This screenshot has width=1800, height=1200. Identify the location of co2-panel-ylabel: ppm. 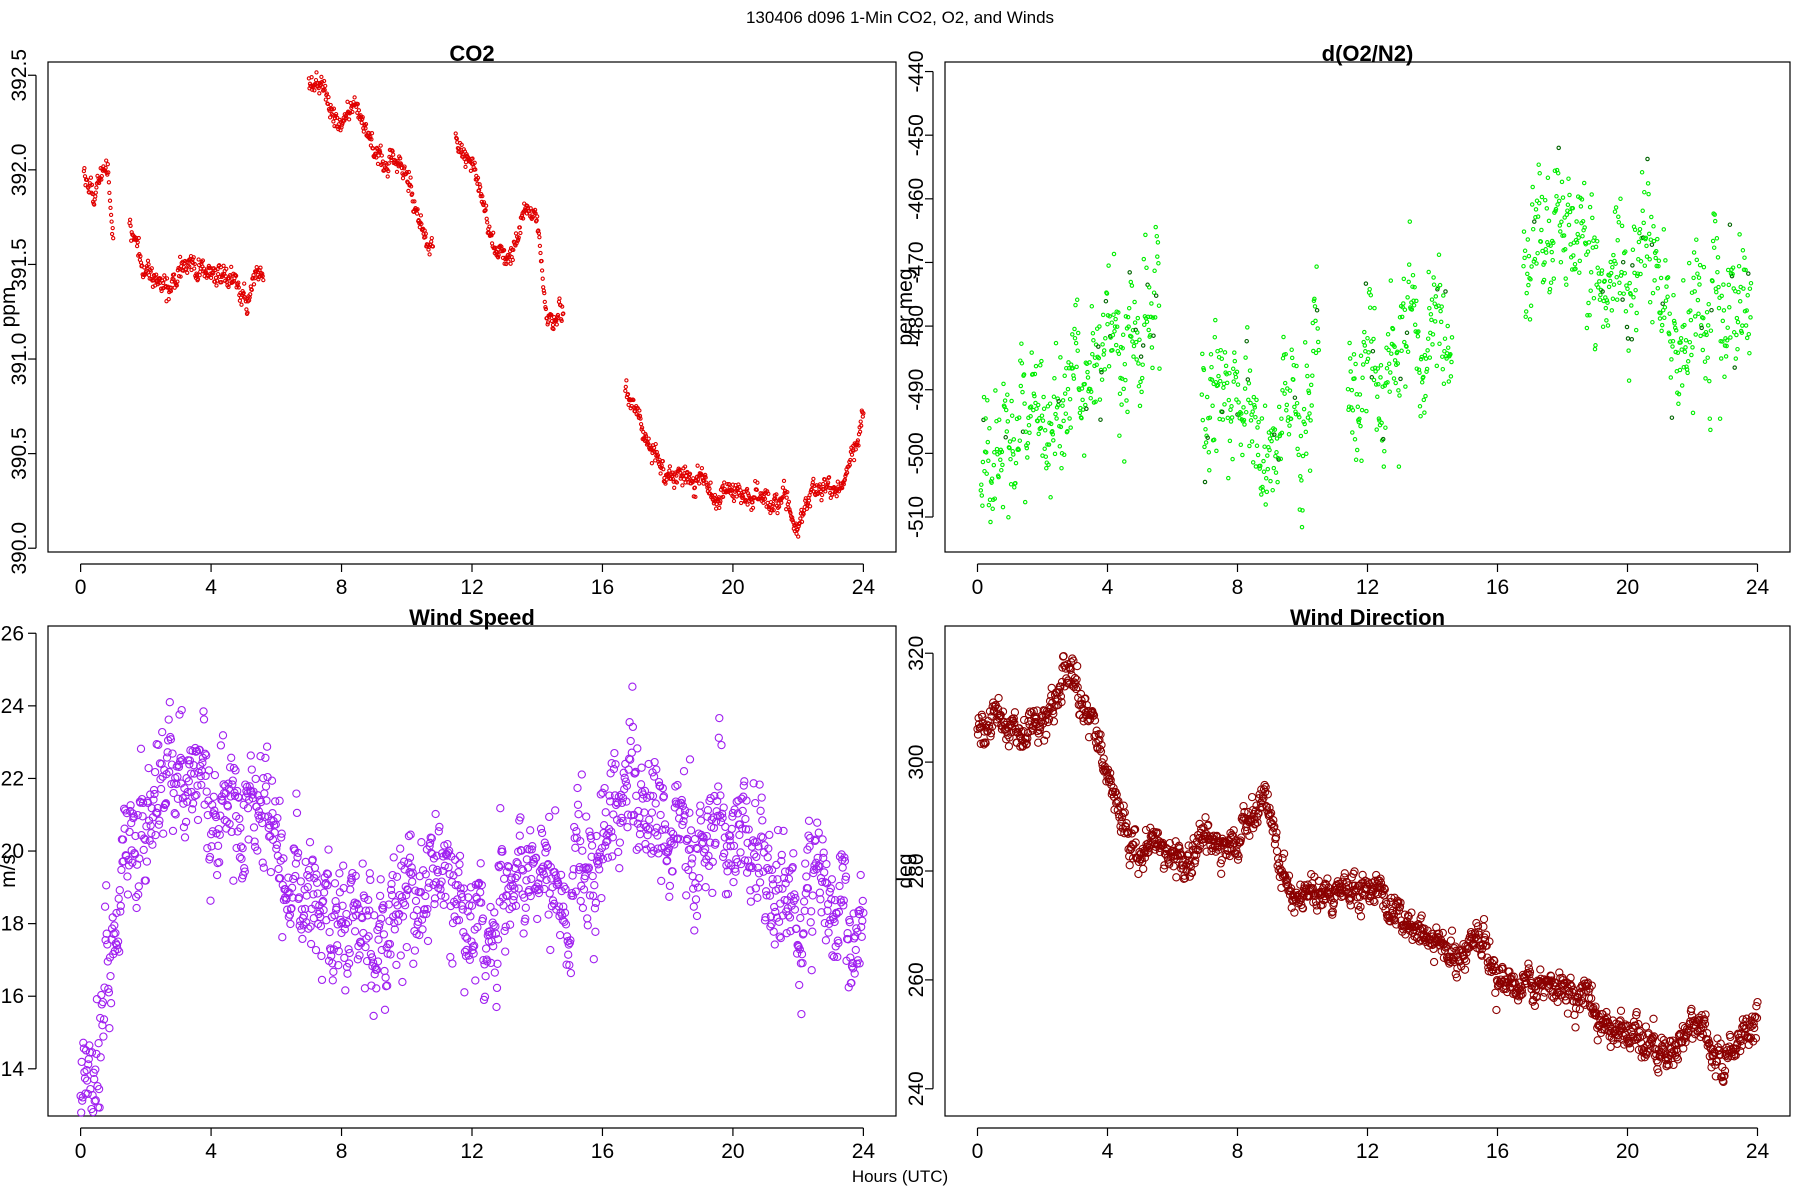
(10, 307).